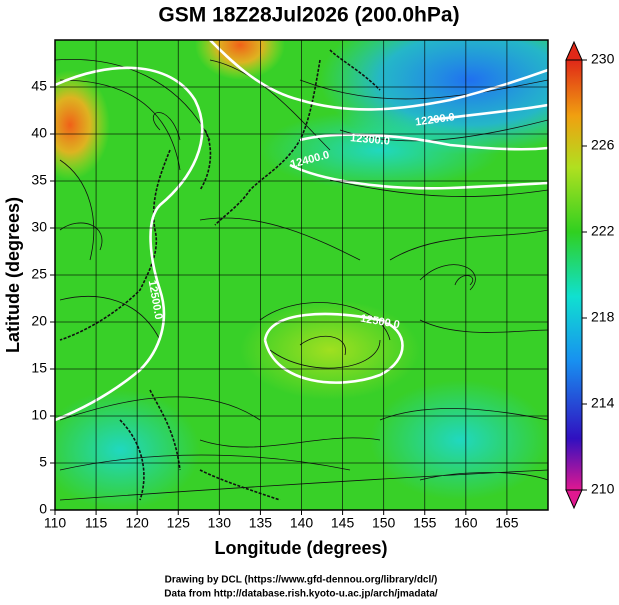 The image size is (619, 605). I want to click on colorbar-tick-label: 226, so click(603, 145).